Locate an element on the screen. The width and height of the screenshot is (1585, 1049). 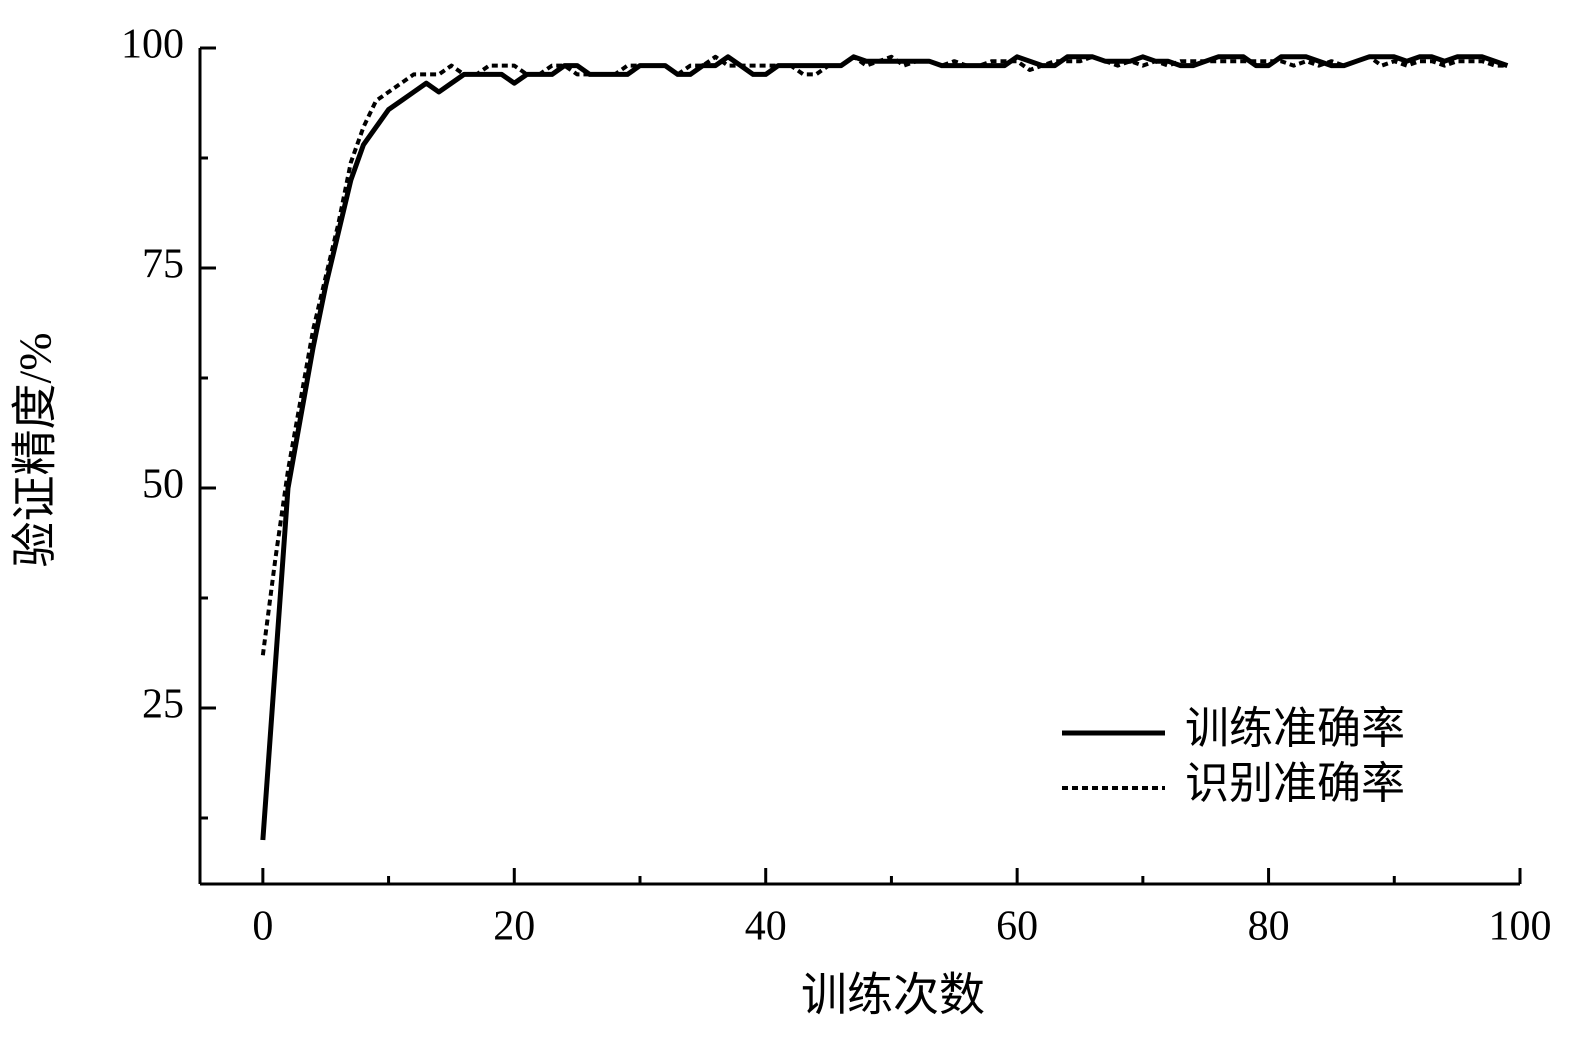
x-tick-label: 0 is located at coordinates (262, 927).